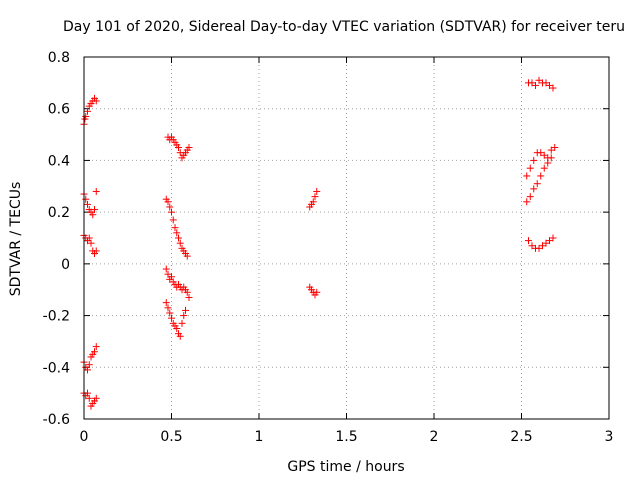  I want to click on x-tick-label: 2, so click(434, 437).